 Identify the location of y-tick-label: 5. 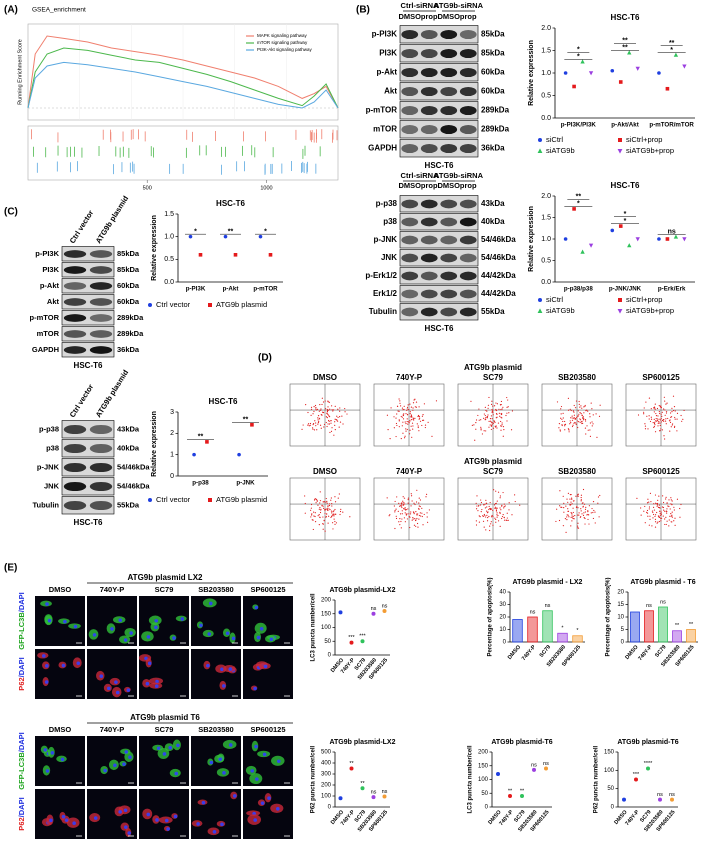
(623, 630).